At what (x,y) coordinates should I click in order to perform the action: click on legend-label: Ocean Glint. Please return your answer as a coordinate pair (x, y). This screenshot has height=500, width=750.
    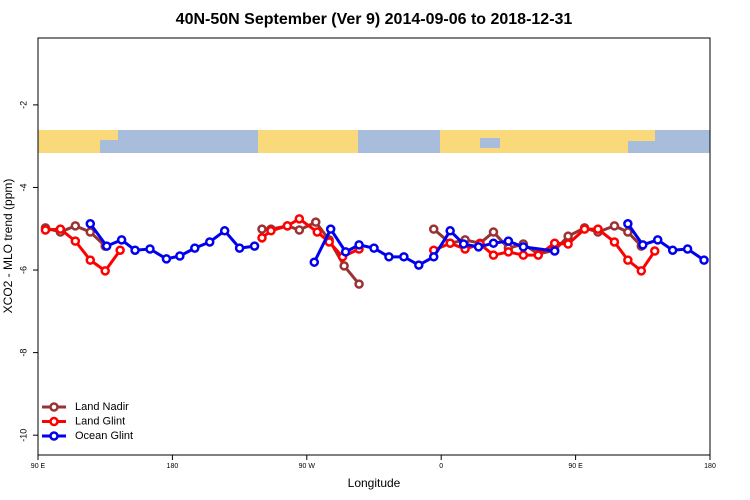
    Looking at the image, I should click on (104, 436).